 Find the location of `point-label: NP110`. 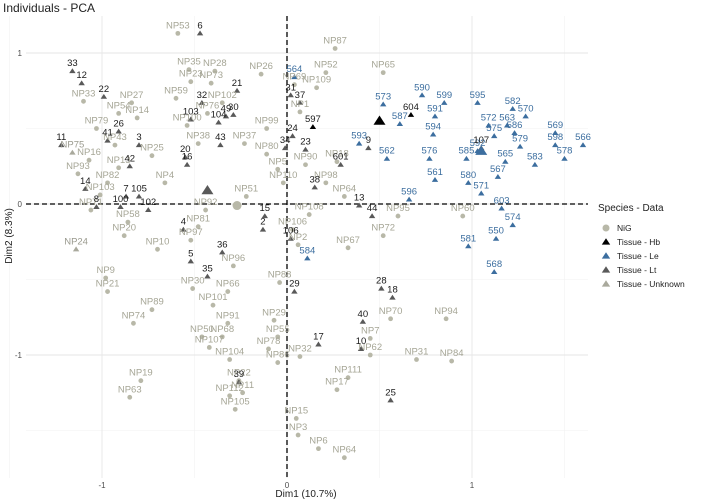

point-label: NP110 is located at coordinates (283, 175).